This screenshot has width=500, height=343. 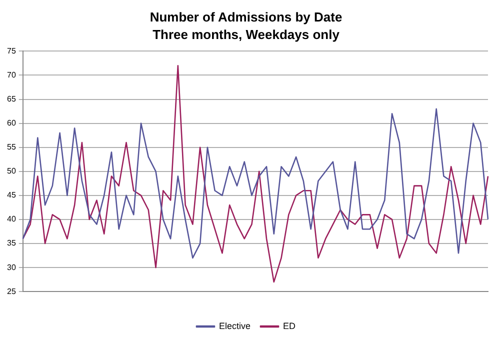 What do you see at coordinates (11, 195) in the screenshot?
I see `y-tick-label: 45` at bounding box center [11, 195].